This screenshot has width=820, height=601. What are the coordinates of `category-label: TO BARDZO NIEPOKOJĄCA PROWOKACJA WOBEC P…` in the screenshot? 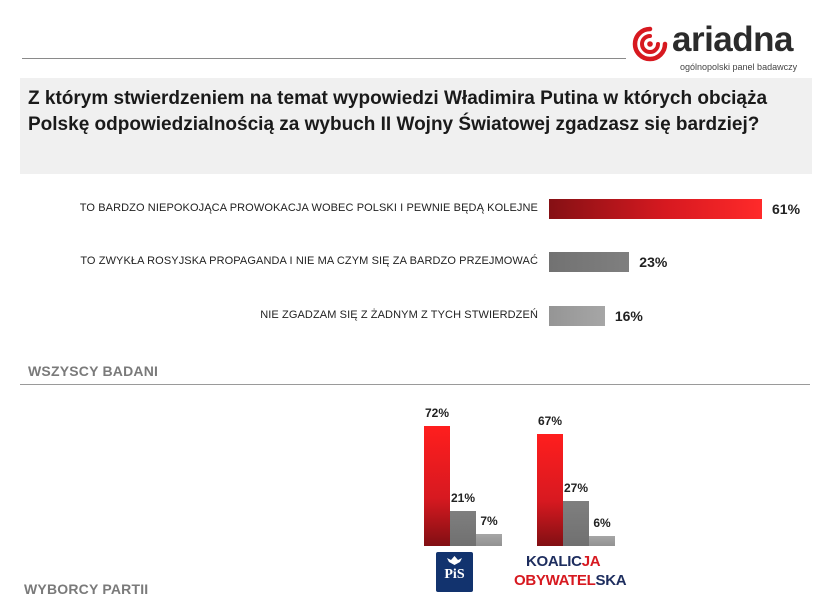 It's located at (308, 208).